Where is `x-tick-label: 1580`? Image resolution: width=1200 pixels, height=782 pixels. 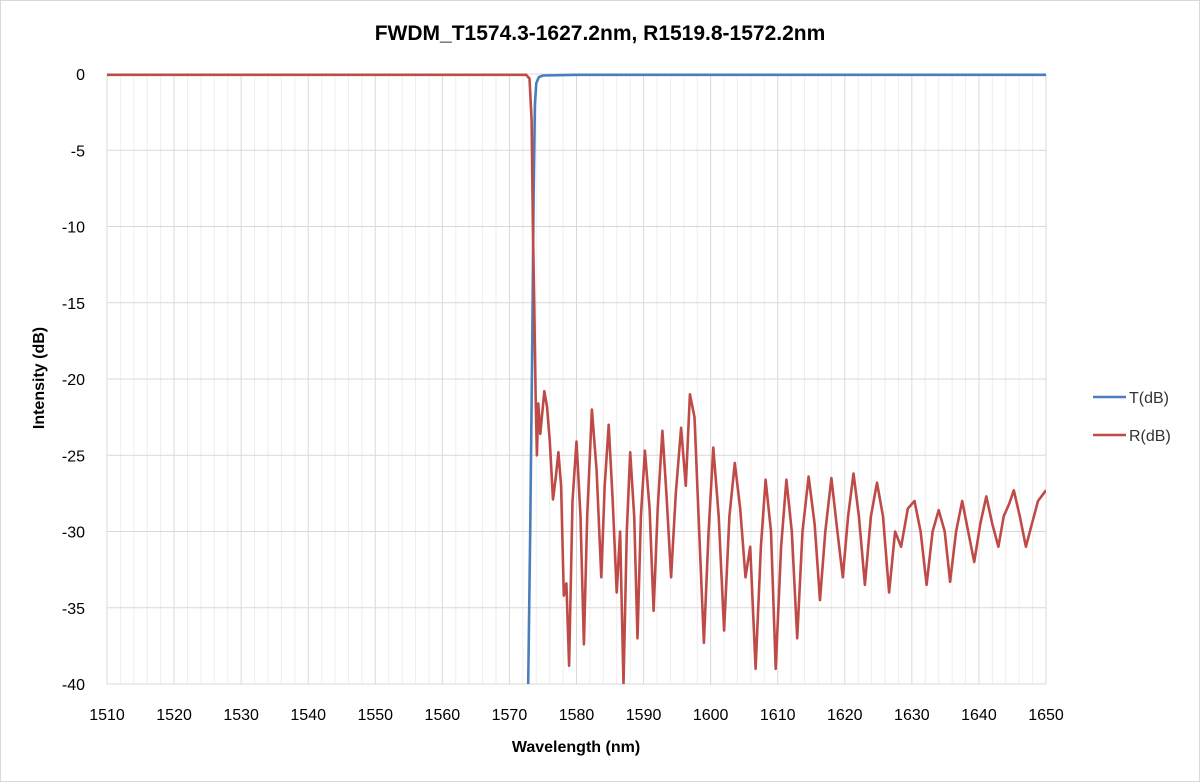 x-tick-label: 1580 is located at coordinates (577, 715).